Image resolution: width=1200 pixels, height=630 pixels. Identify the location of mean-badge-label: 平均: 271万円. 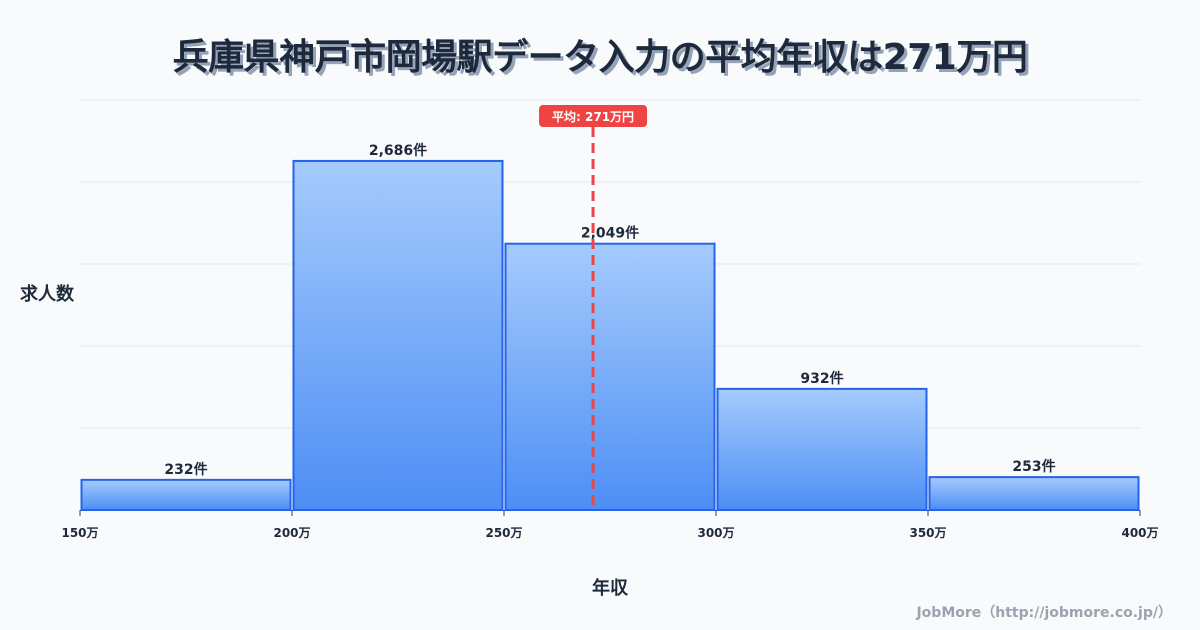
(593, 116).